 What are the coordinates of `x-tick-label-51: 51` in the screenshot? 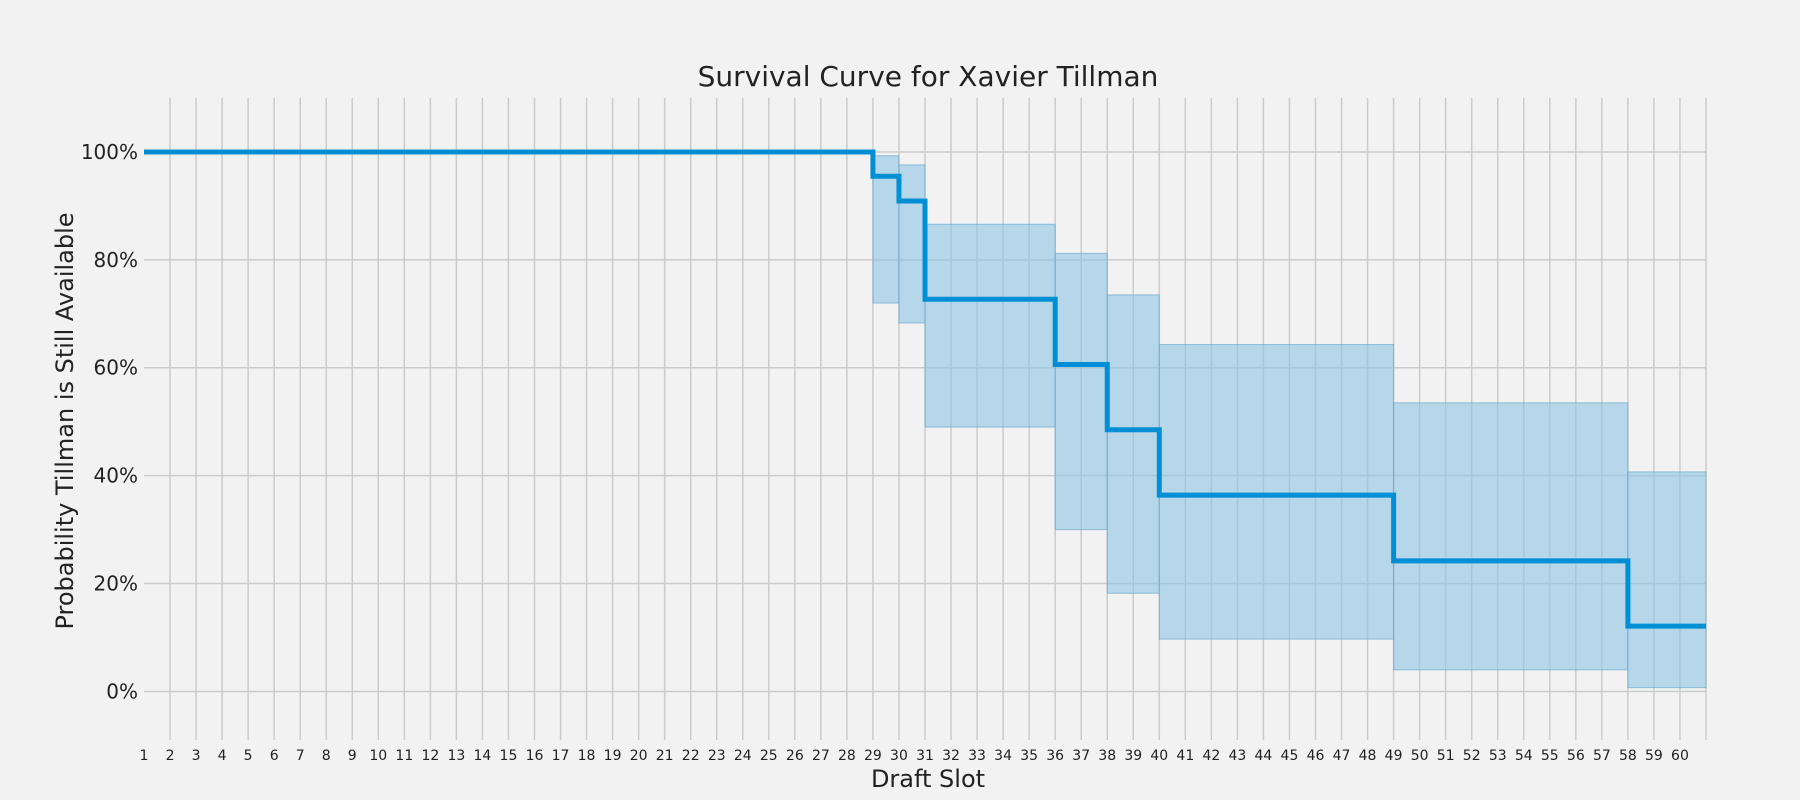 It's located at (1446, 756).